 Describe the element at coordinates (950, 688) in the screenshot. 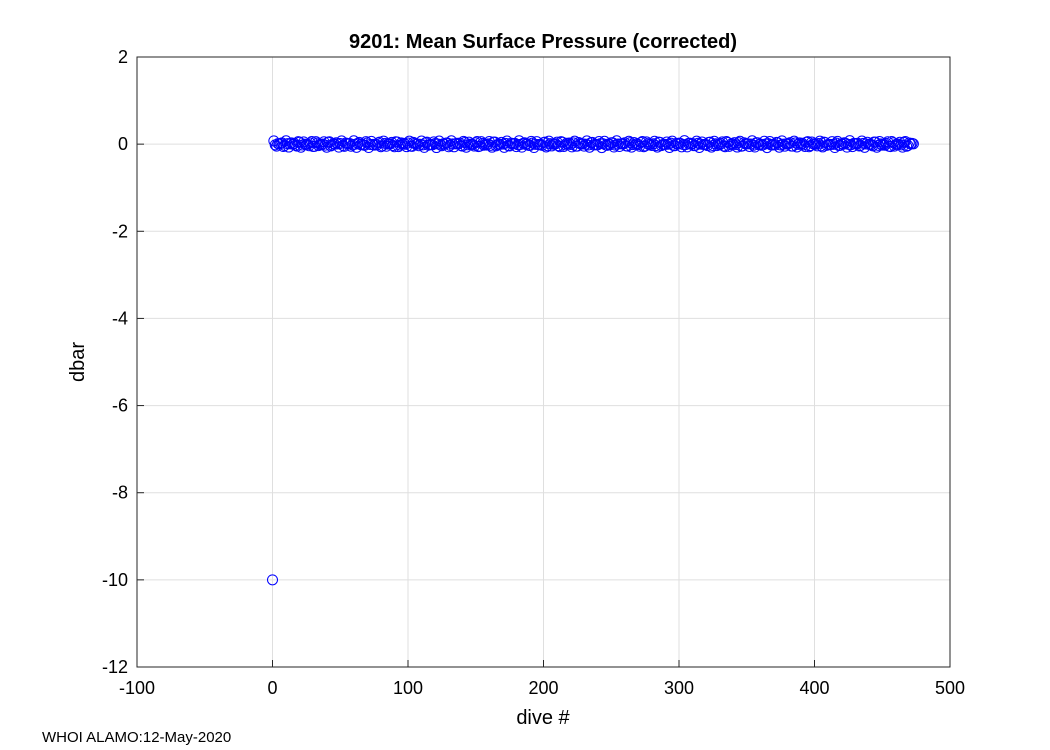

I see `x-tick-label: 500` at that location.